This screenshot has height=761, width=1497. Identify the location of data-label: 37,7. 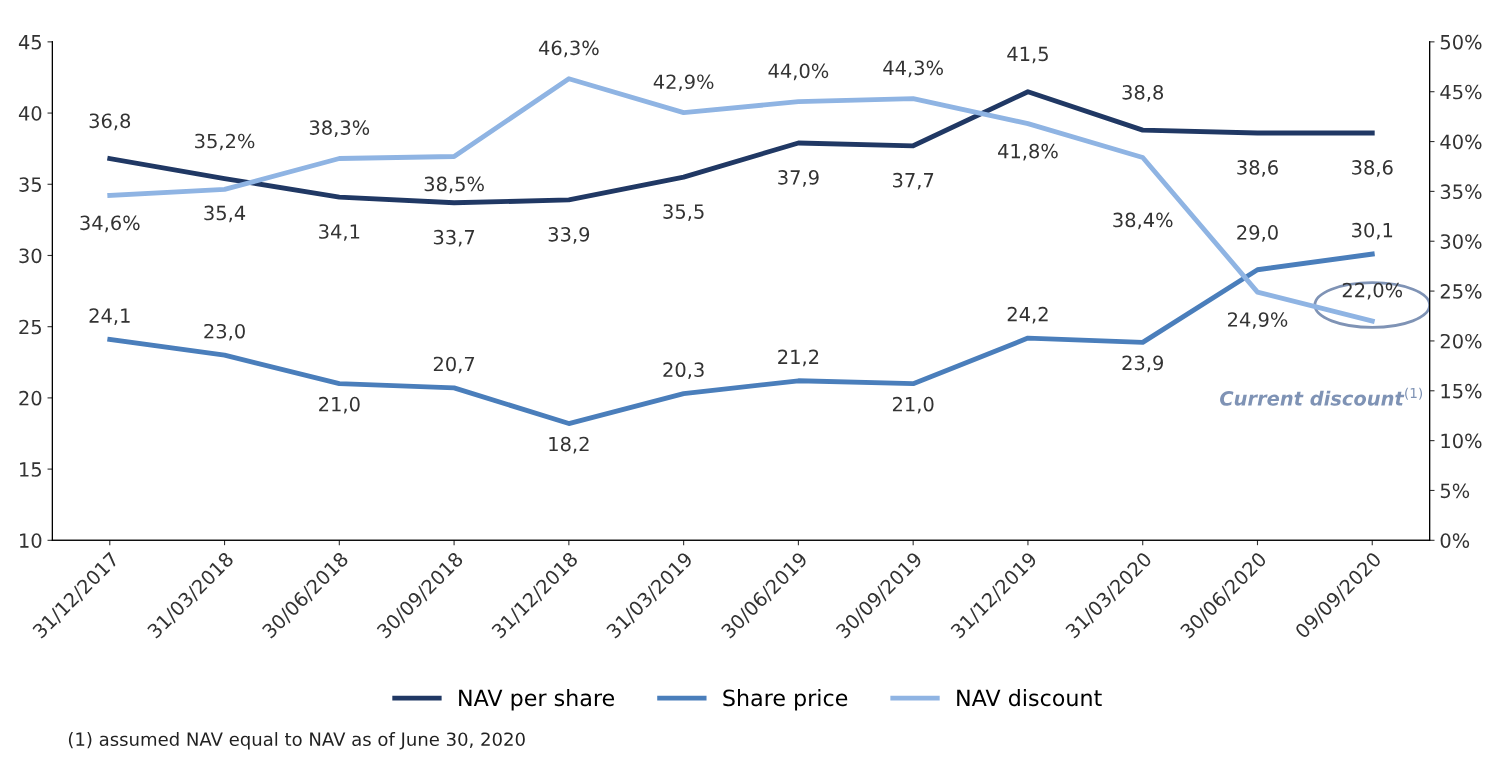
(913, 181).